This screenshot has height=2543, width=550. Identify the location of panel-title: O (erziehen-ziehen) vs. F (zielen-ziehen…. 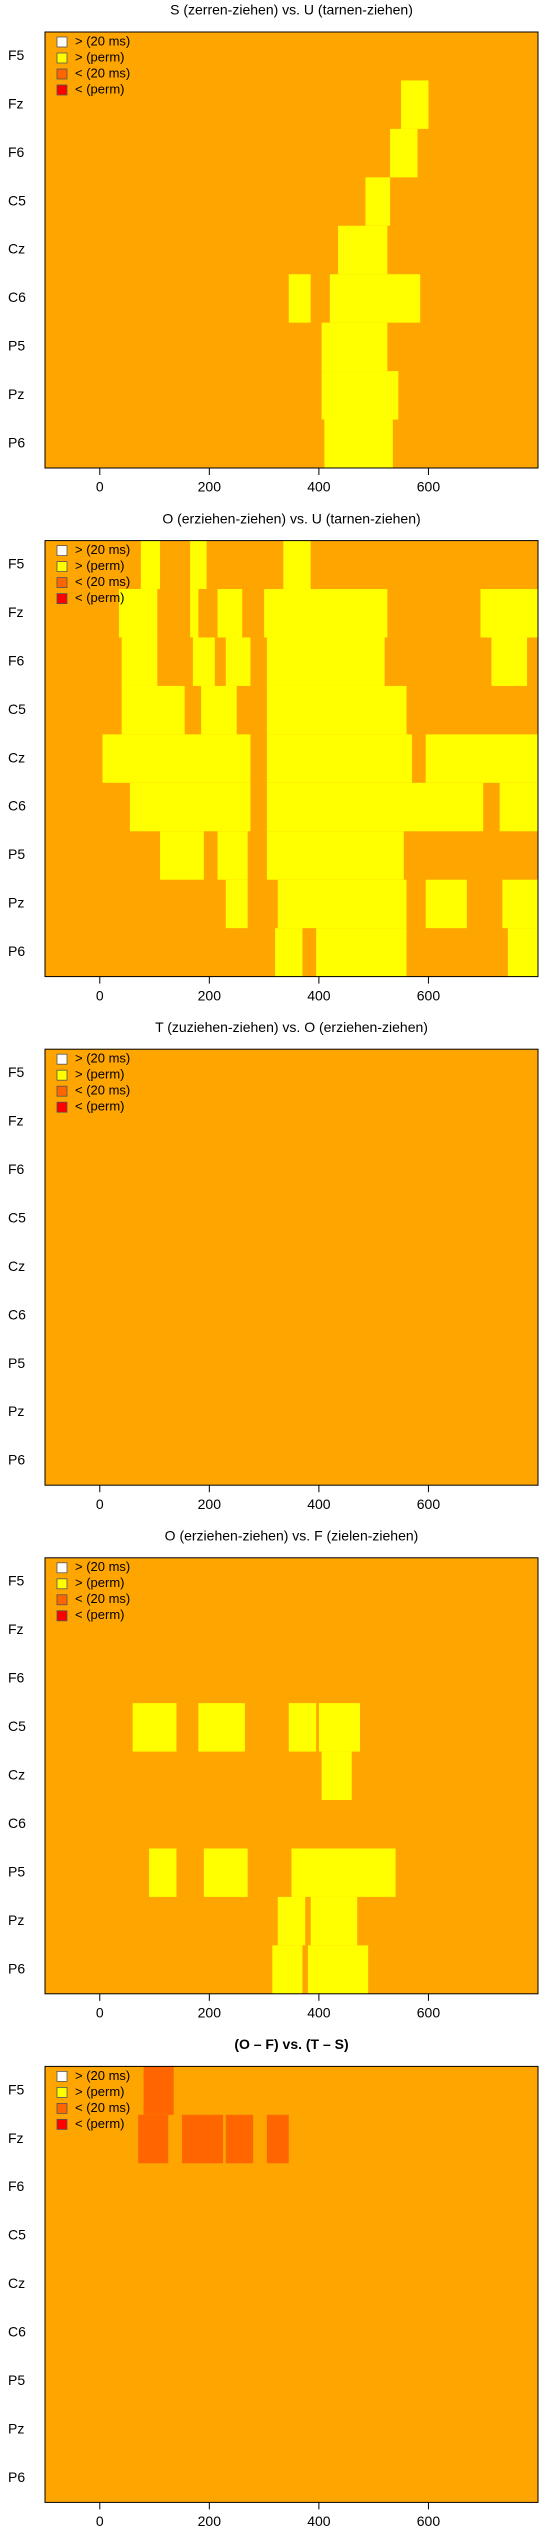
(292, 1536).